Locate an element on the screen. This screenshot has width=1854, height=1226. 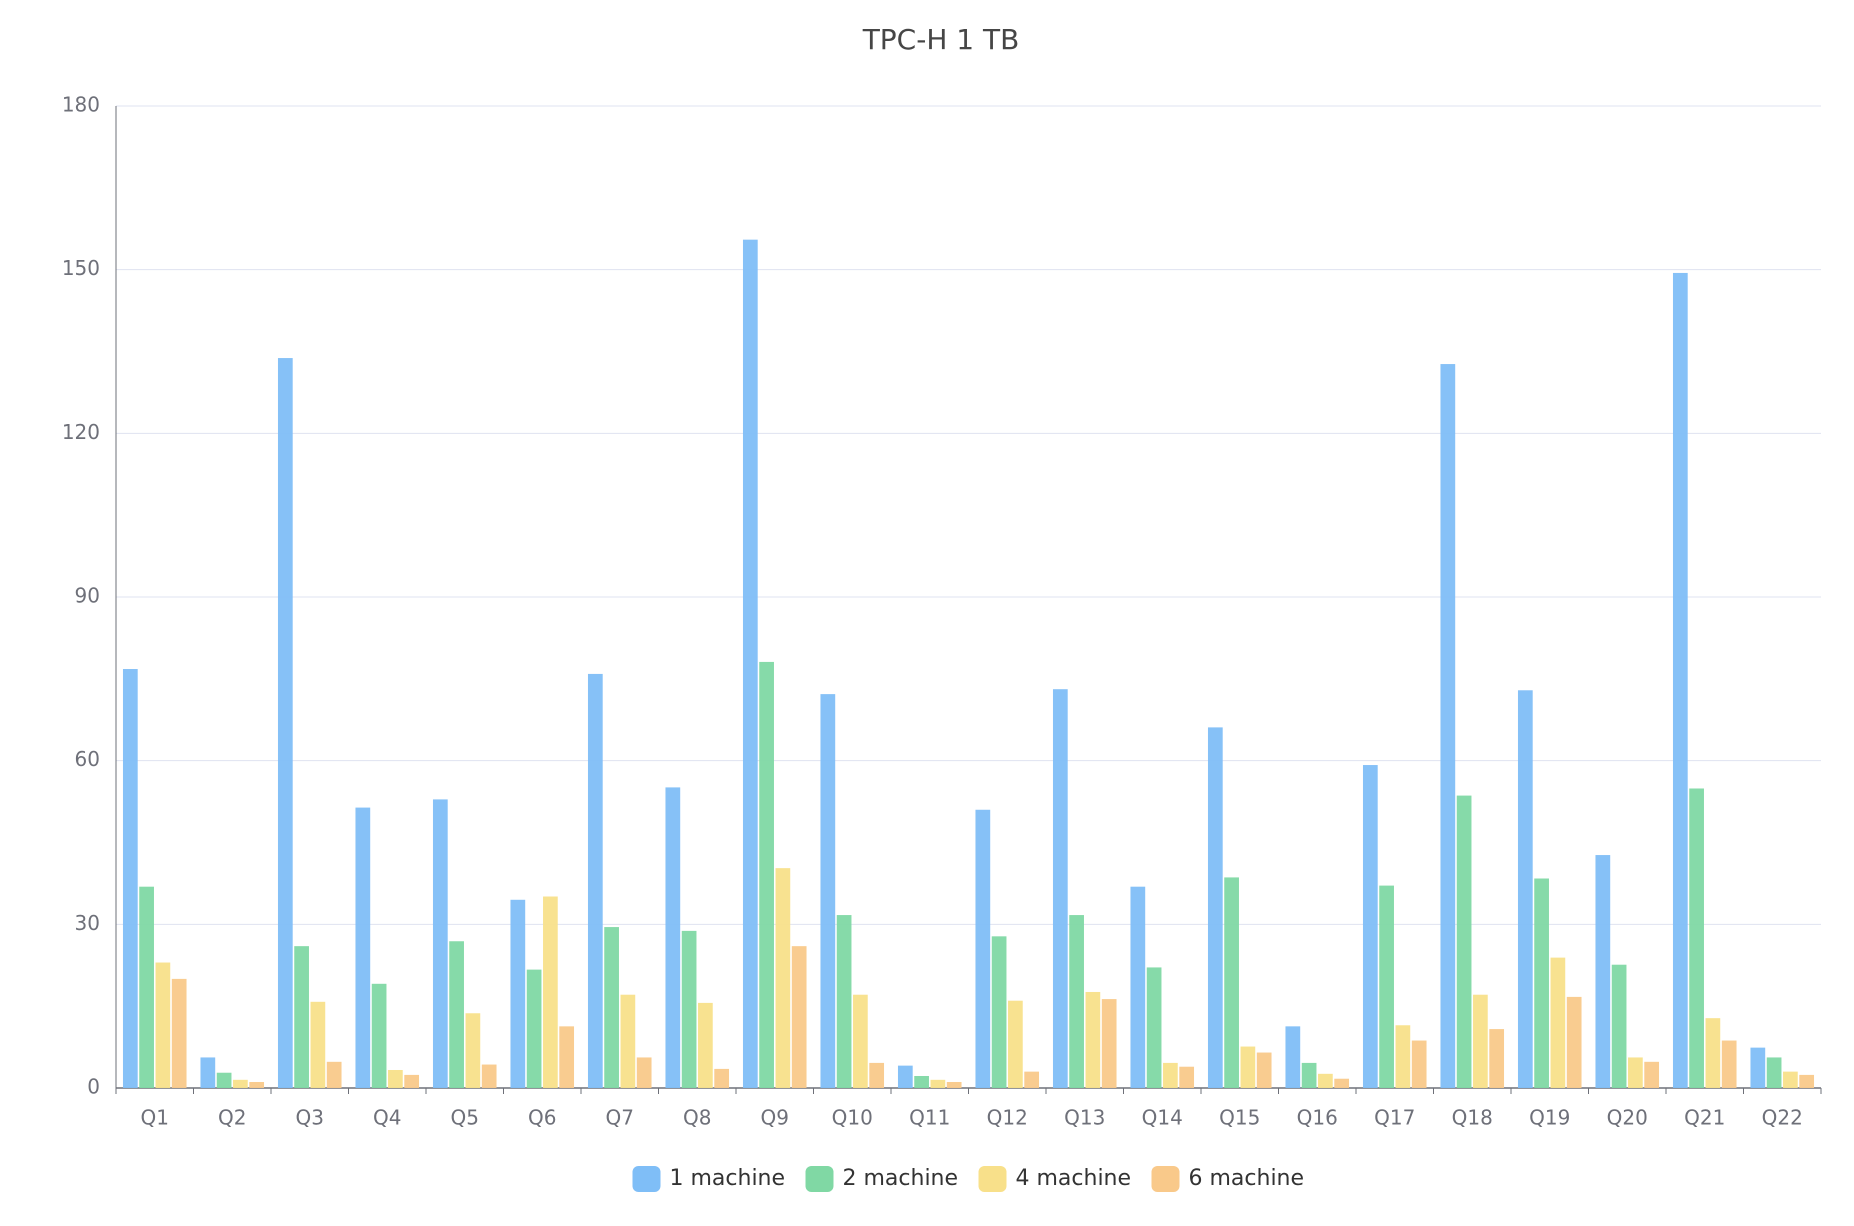
x-tick-label: Q13 is located at coordinates (1084, 1118).